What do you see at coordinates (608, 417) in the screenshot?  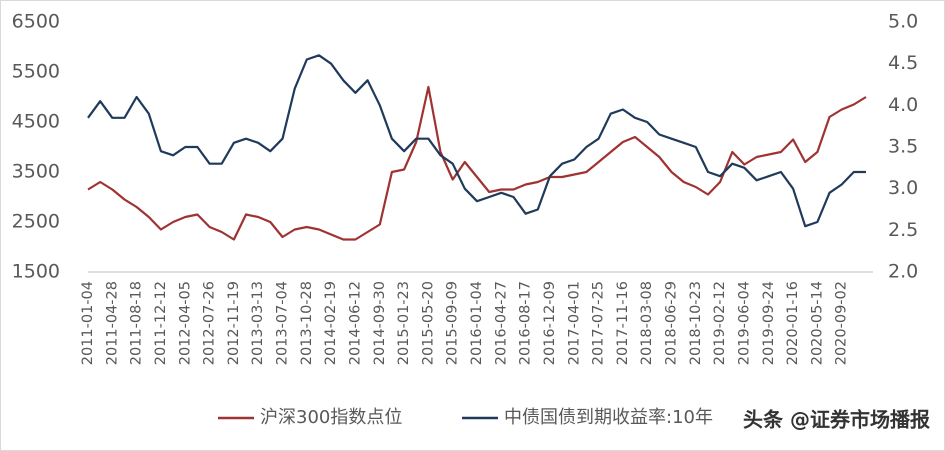 I see `legend-label: 中债国债到期收益率:10年` at bounding box center [608, 417].